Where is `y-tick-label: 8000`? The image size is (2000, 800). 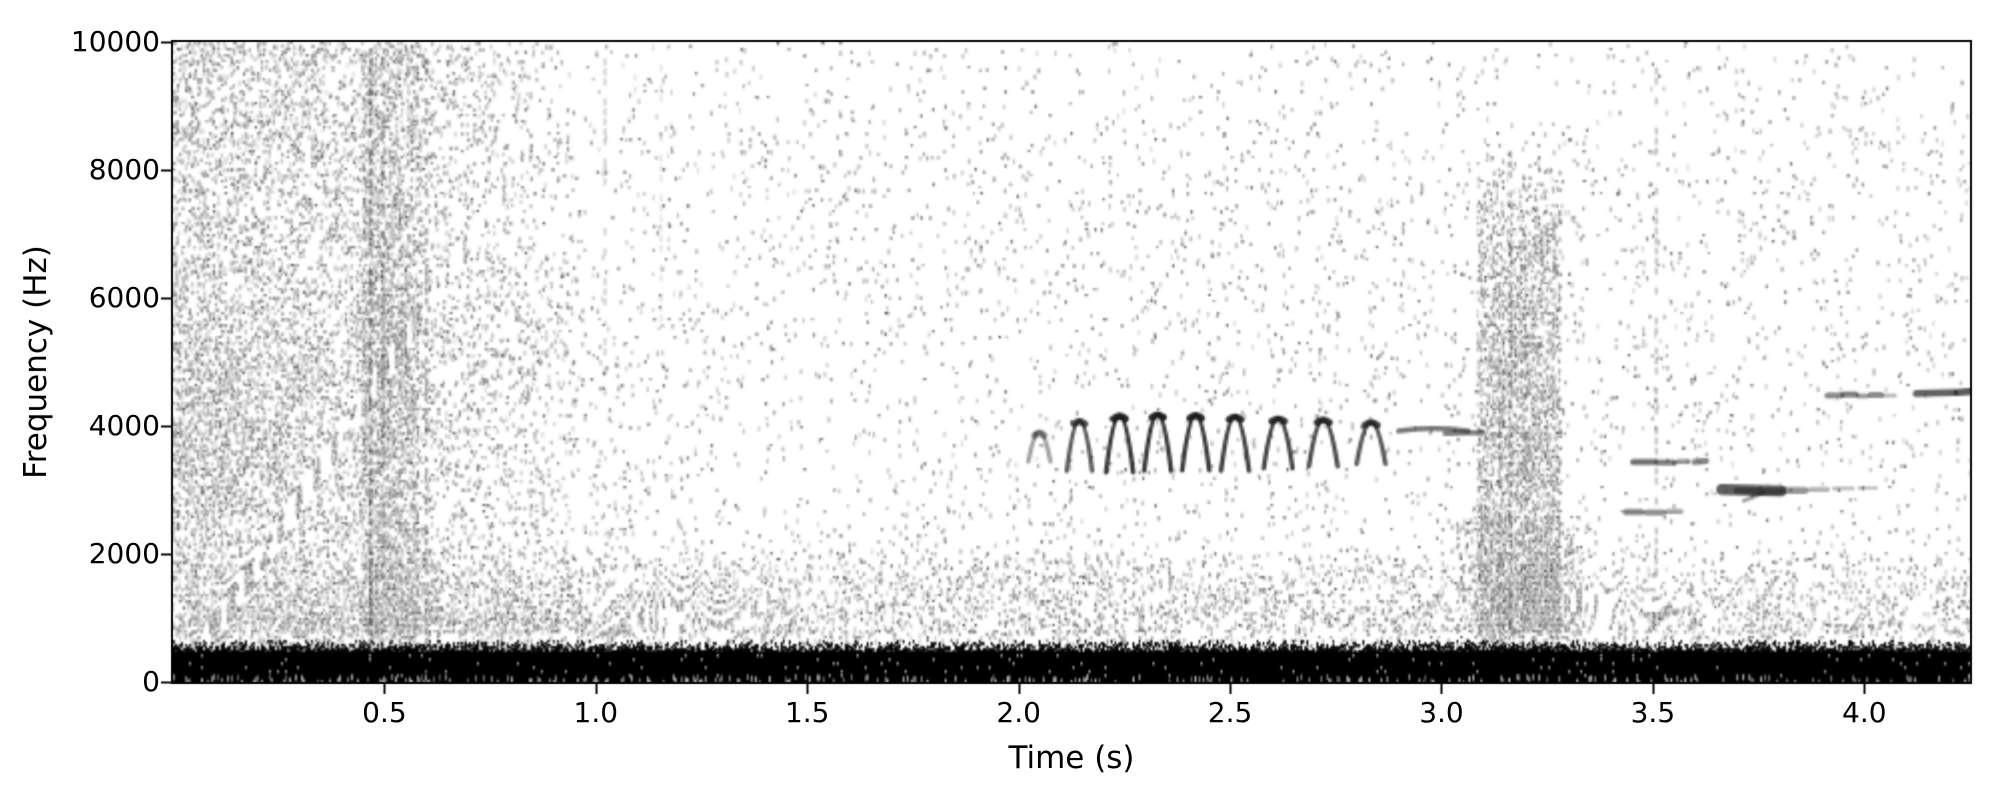 y-tick-label: 8000 is located at coordinates (124, 169).